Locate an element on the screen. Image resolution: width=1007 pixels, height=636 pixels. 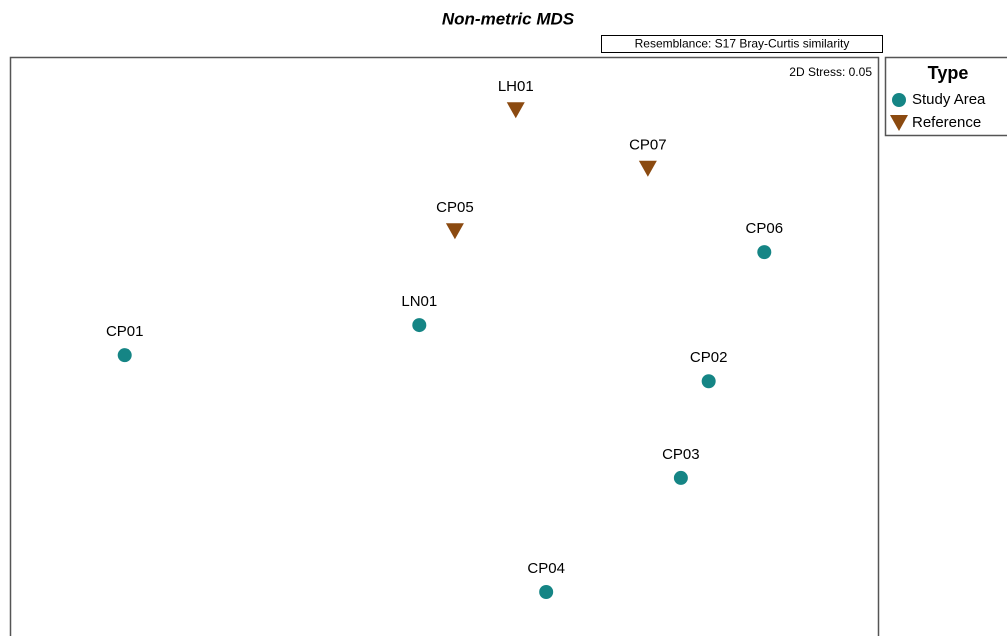
legend-label: Reference is located at coordinates (946, 122).